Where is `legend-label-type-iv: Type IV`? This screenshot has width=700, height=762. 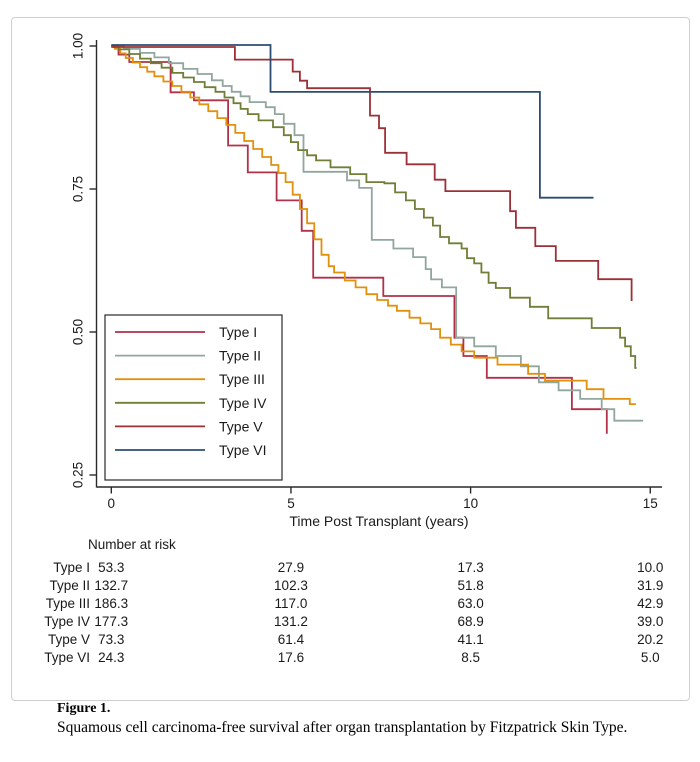
legend-label-type-iv: Type IV is located at coordinates (243, 403).